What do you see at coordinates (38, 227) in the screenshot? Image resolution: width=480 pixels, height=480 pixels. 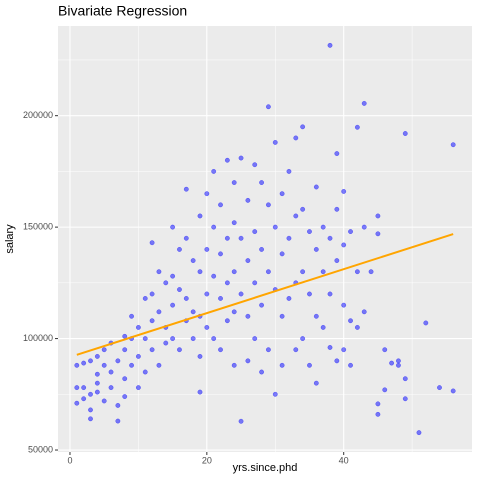 I see `y-tick-label: 150000` at bounding box center [38, 227].